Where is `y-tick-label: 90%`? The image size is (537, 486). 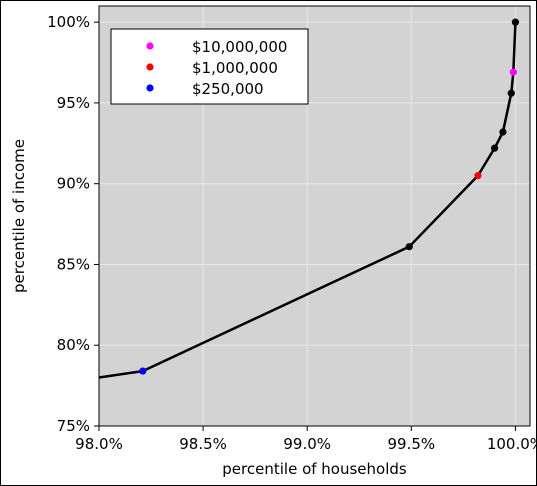 y-tick-label: 90% is located at coordinates (73, 184).